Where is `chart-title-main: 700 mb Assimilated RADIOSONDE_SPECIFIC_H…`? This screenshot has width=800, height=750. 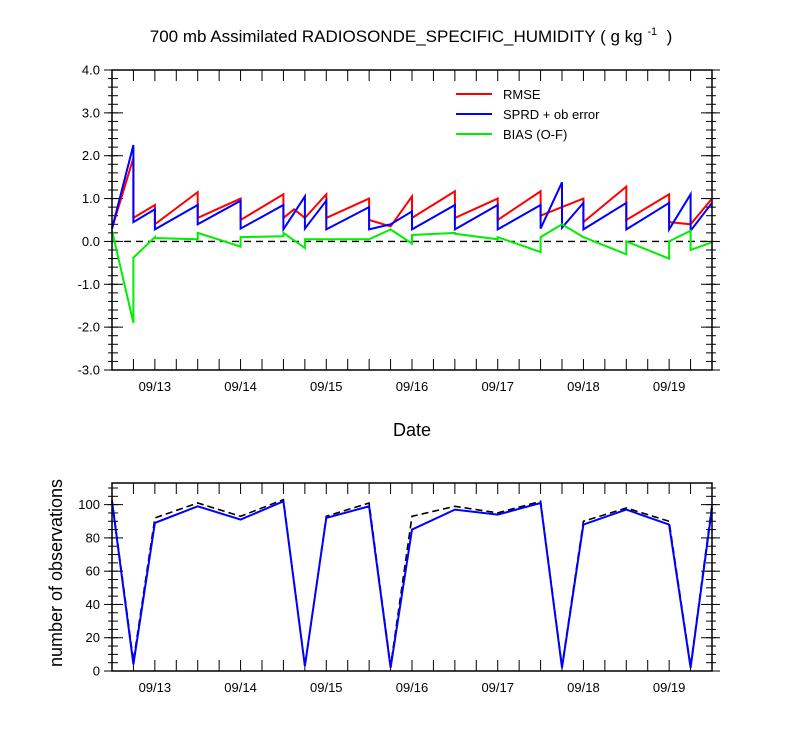 chart-title-main: 700 mb Assimilated RADIOSONDE_SPECIFIC_H… is located at coordinates (396, 36).